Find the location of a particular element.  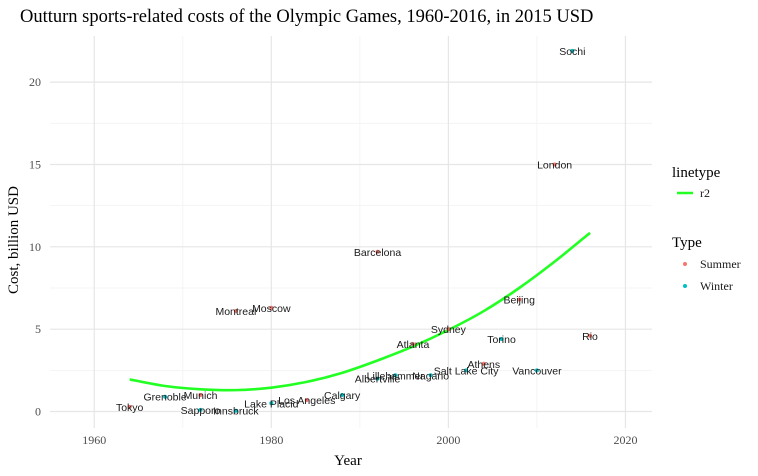

point-label: Beijing is located at coordinates (519, 301).